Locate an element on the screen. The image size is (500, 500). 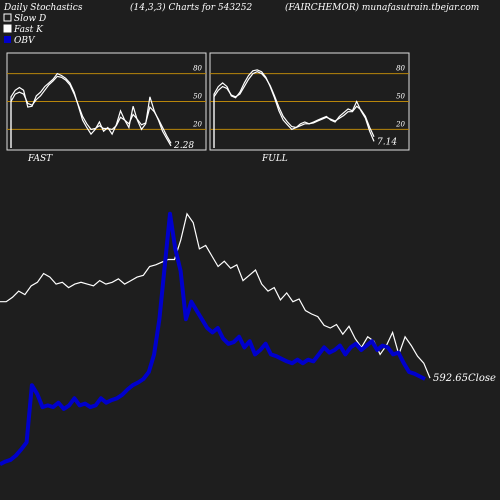
full-tick-label-50: 50 is located at coordinates (400, 97).